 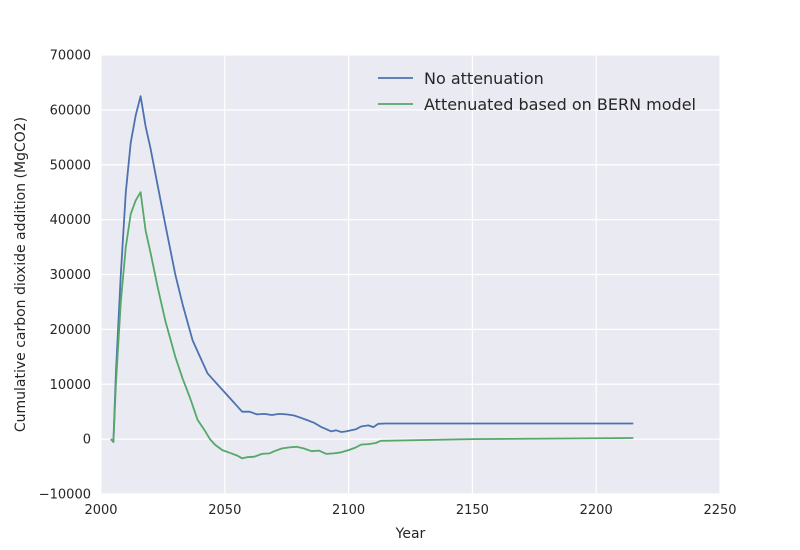 I want to click on x-tick-label: 2050, so click(x=224, y=510).